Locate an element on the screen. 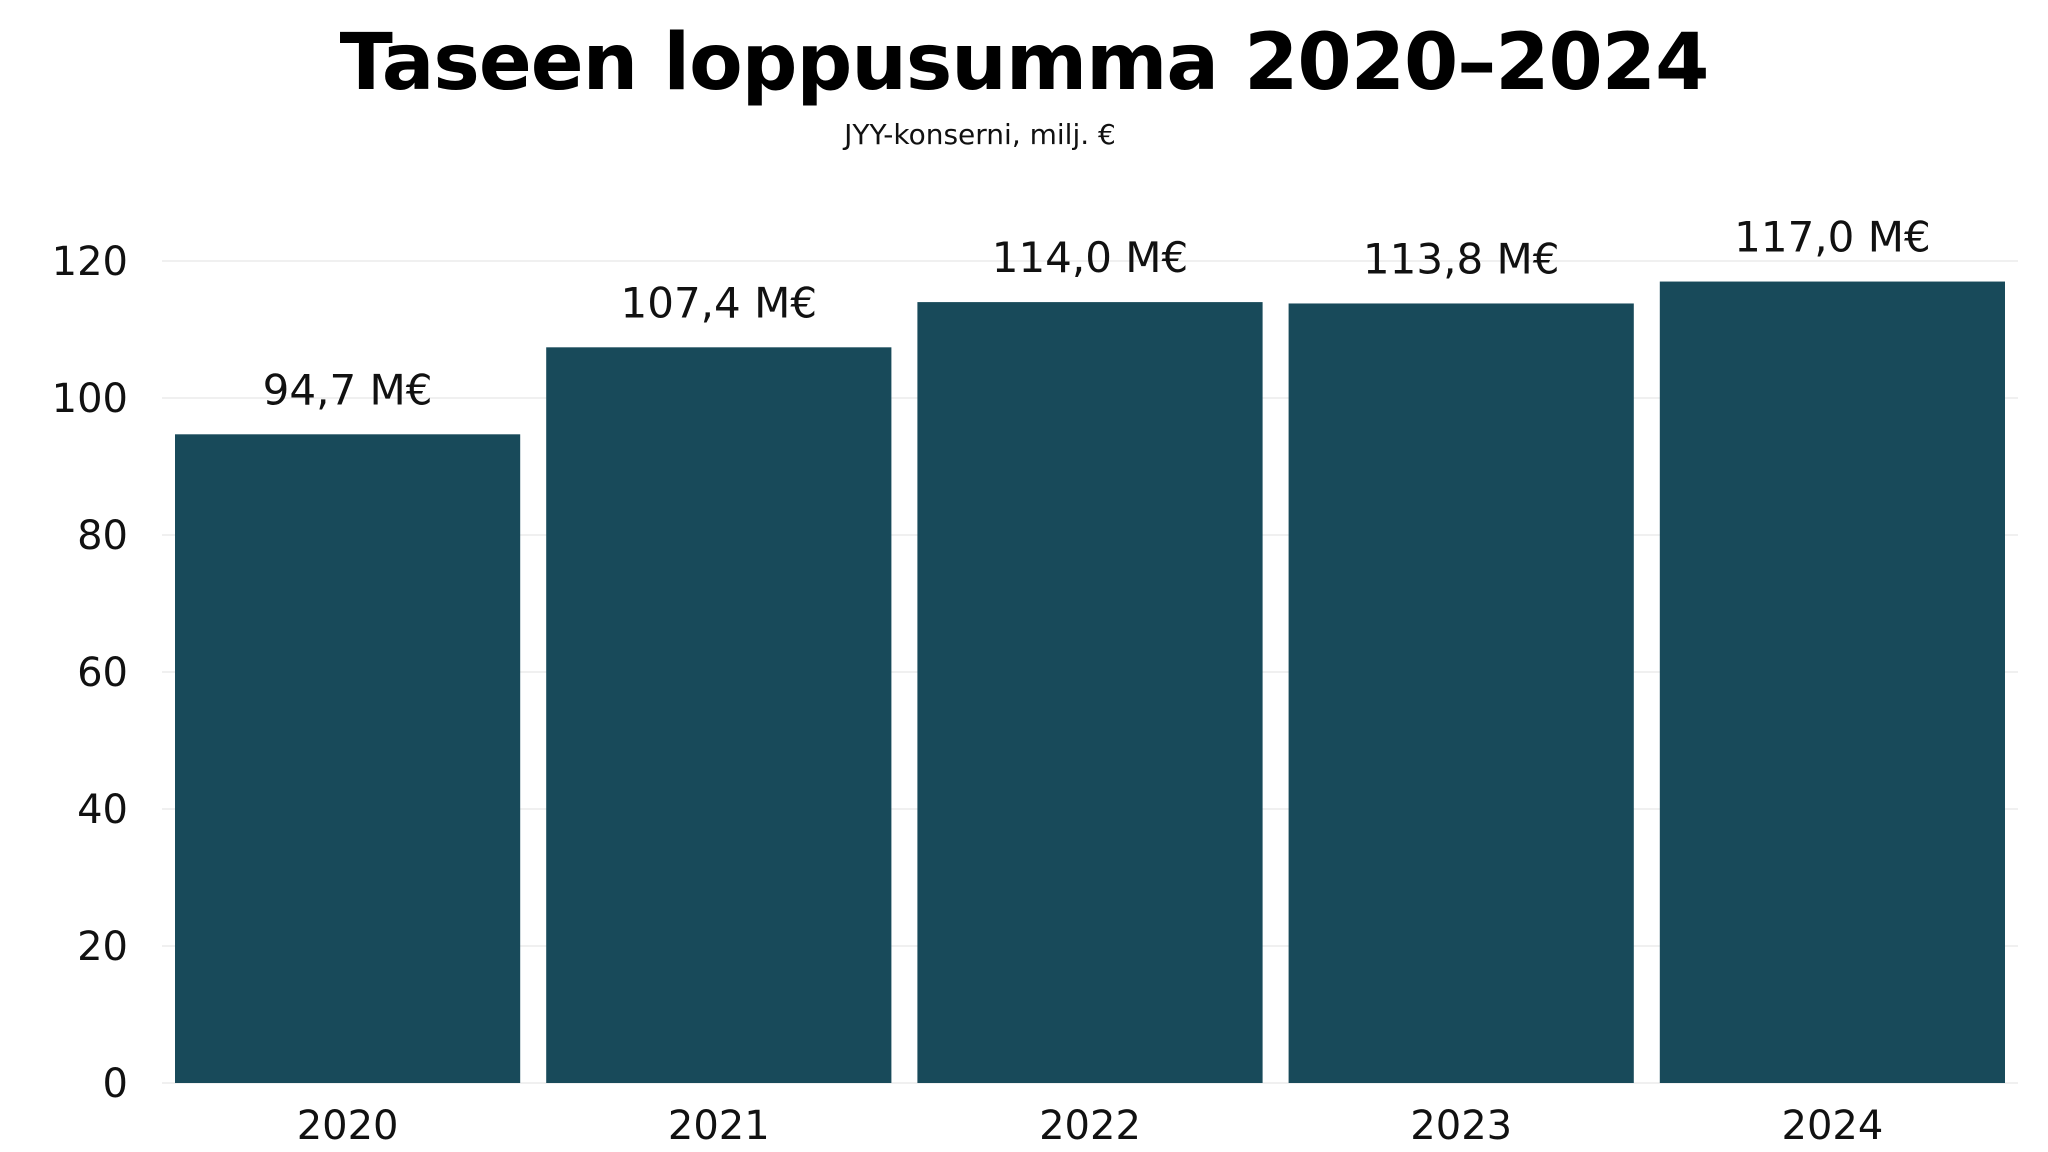 The height and width of the screenshot is (1152, 2048). data-label: 94,7 M€ is located at coordinates (348, 389).